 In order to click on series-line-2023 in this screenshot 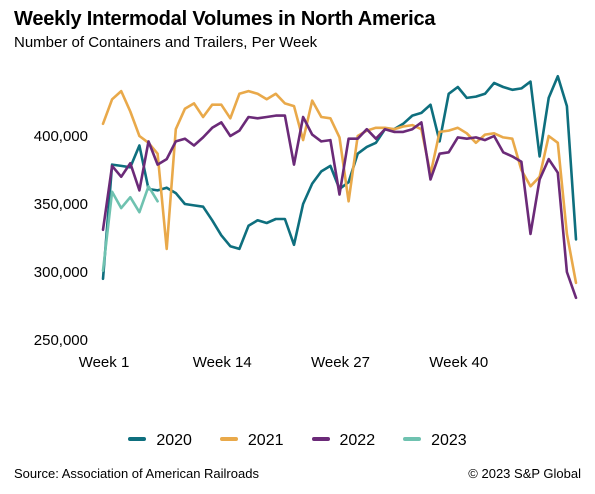, I will do `click(130, 228)`.